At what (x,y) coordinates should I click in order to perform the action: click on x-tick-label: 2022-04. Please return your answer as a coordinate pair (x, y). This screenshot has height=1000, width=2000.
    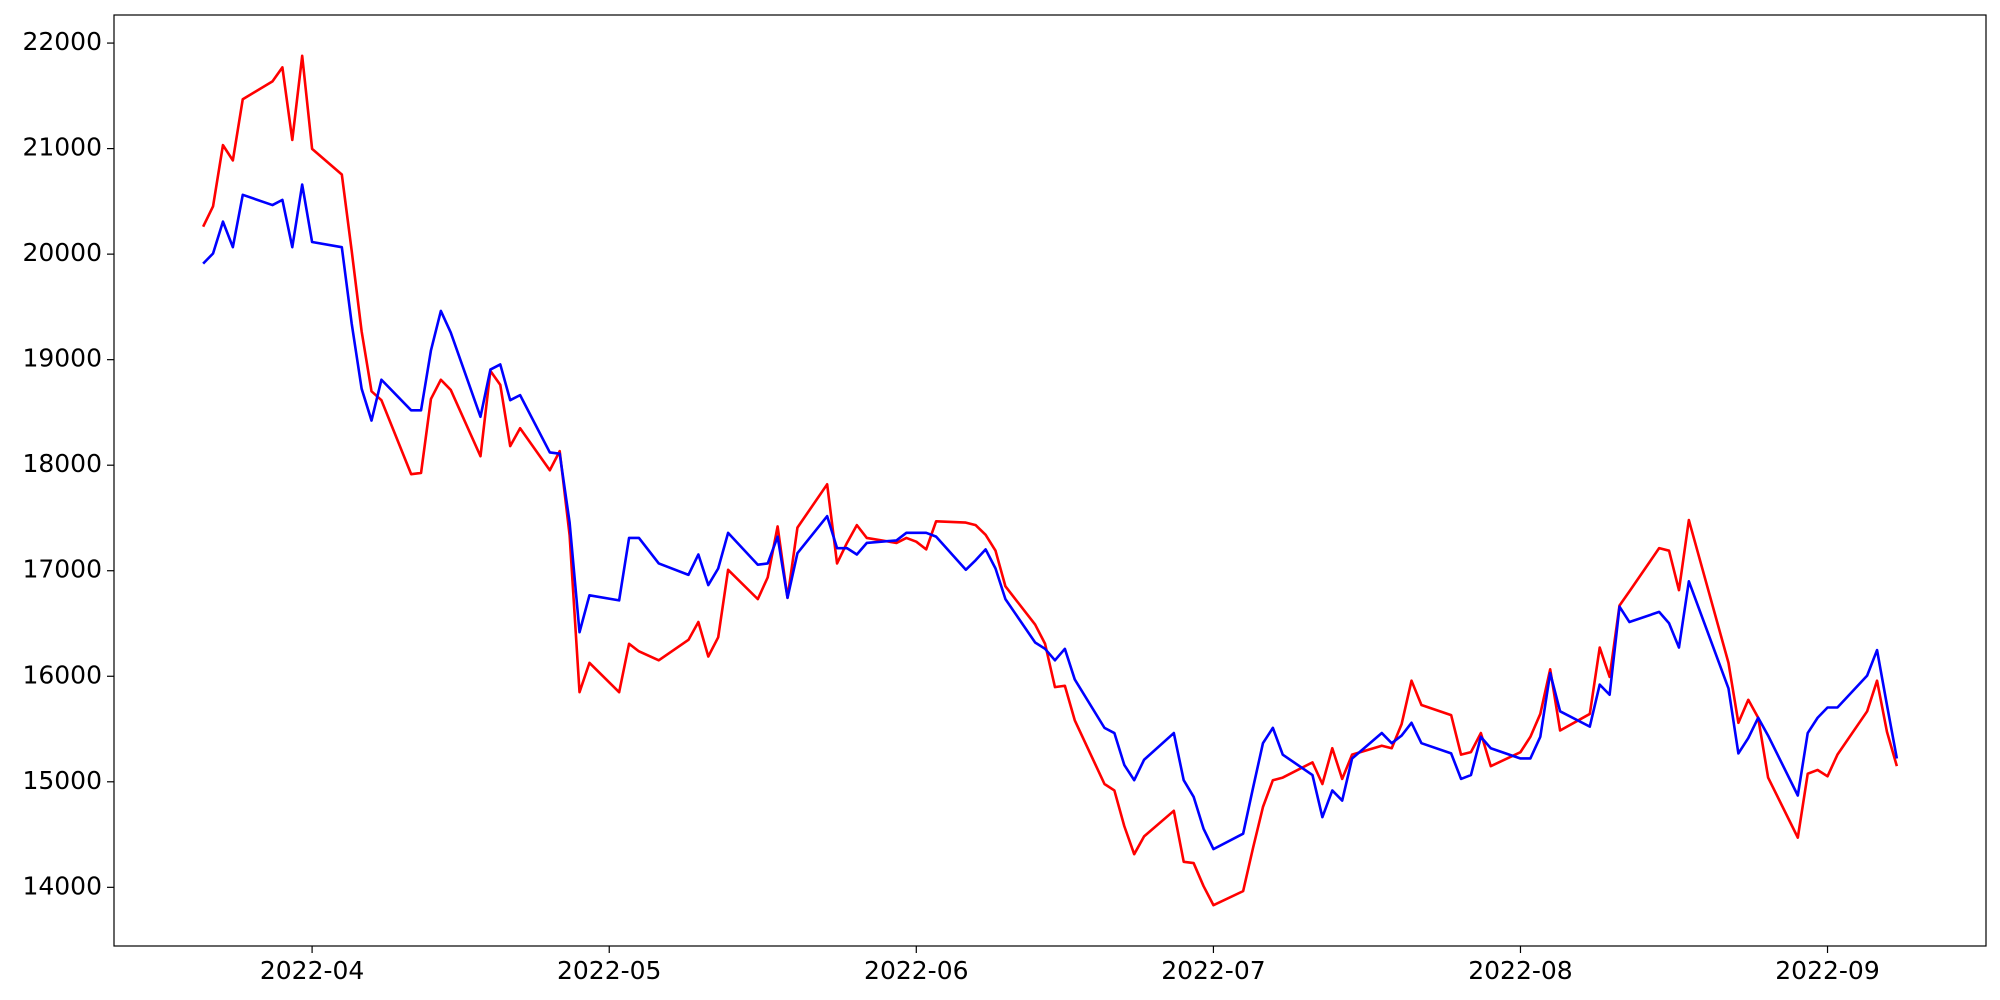
    Looking at the image, I should click on (312, 970).